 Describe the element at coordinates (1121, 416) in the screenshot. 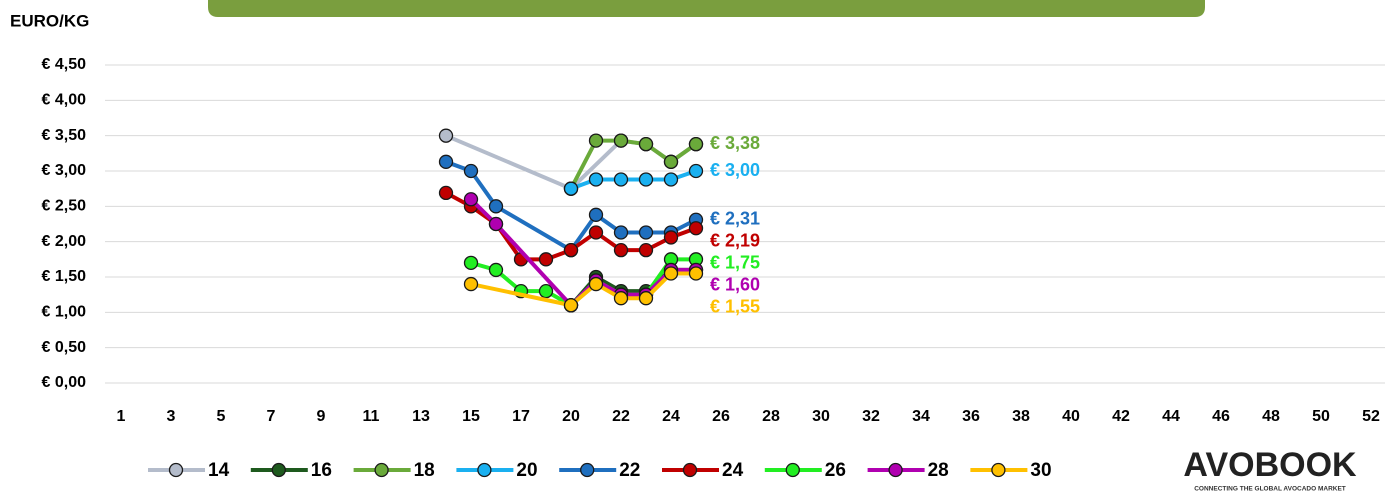

I see `x-tick-label: 42` at that location.